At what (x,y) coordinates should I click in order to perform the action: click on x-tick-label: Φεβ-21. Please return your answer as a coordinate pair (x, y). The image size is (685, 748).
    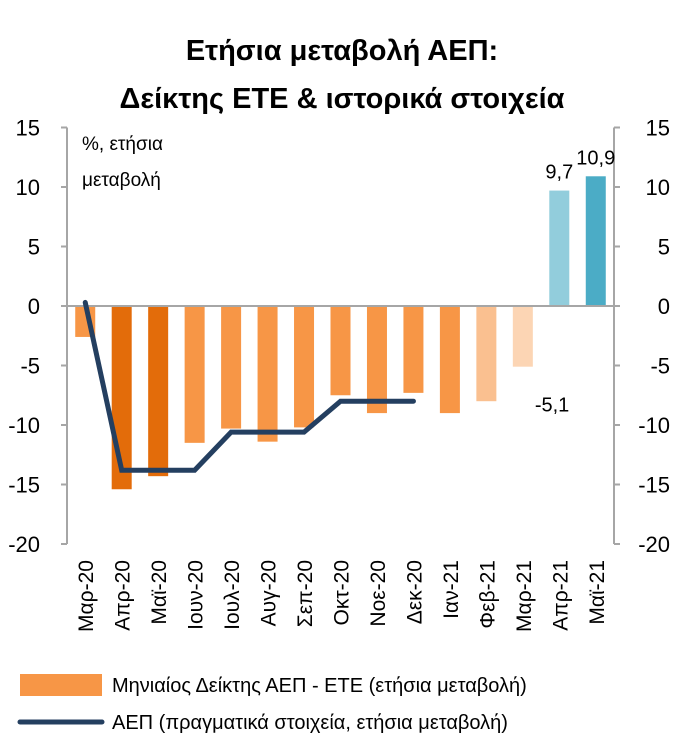
    Looking at the image, I should click on (487, 594).